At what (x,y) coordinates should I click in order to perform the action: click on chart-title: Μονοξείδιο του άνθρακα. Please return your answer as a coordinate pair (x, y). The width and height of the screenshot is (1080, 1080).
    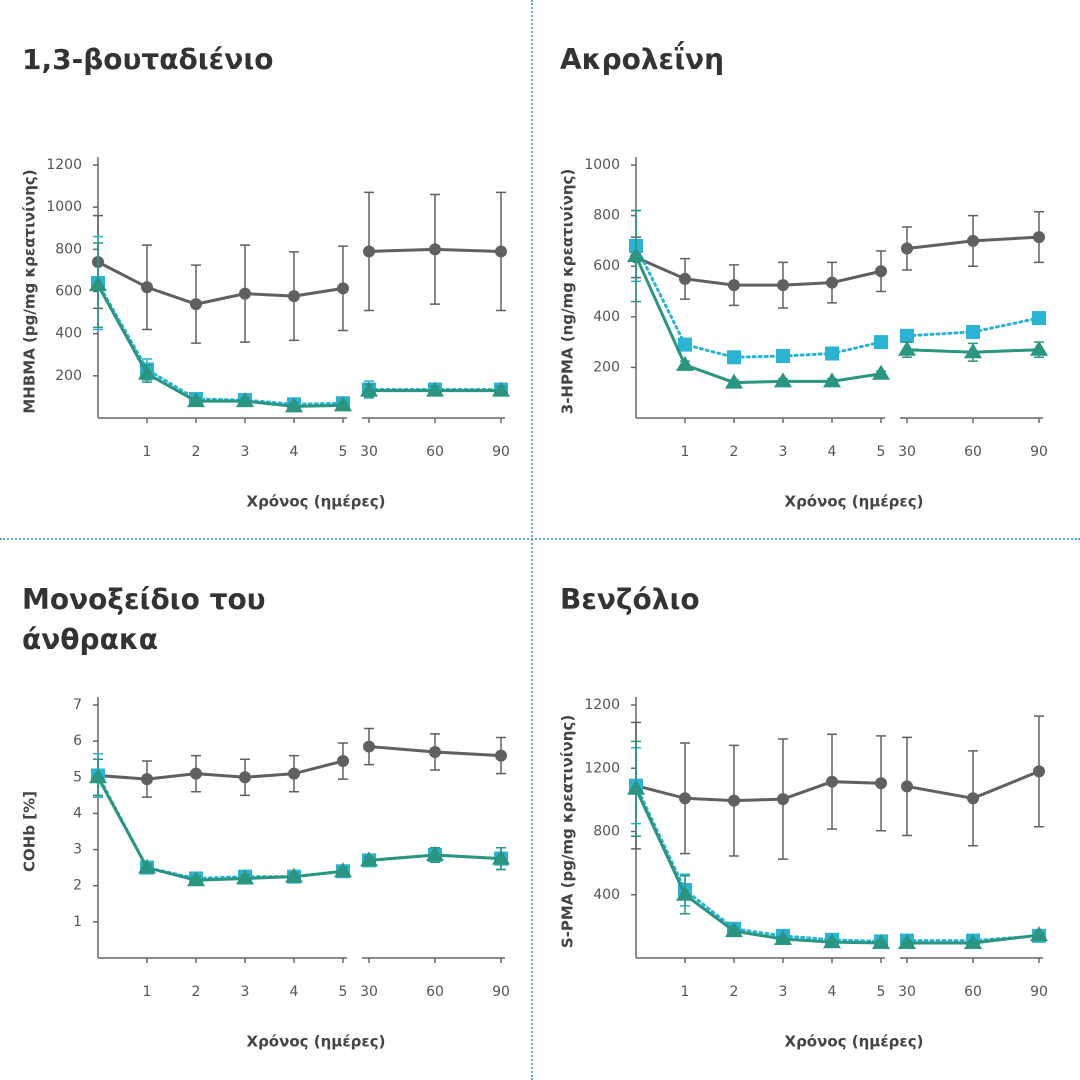
    Looking at the image, I should click on (144, 619).